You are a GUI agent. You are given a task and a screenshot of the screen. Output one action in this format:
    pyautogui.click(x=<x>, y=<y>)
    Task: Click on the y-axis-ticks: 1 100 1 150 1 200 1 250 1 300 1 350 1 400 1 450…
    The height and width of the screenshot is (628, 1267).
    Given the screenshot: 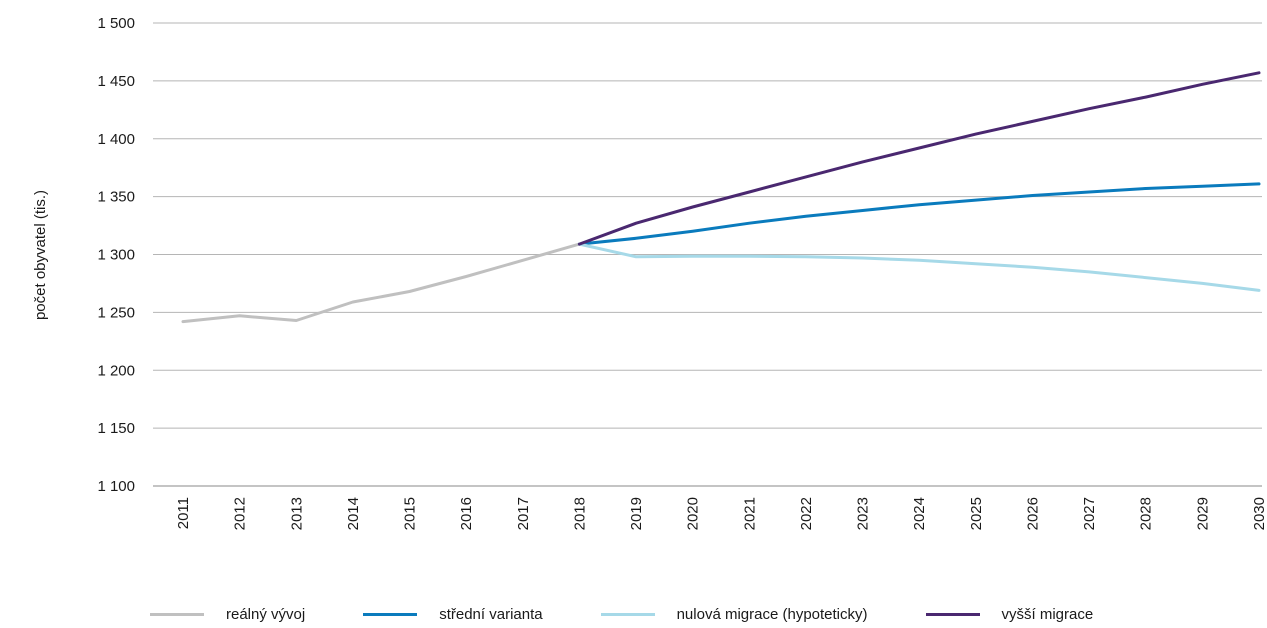 What is the action you would take?
    pyautogui.click(x=116, y=255)
    